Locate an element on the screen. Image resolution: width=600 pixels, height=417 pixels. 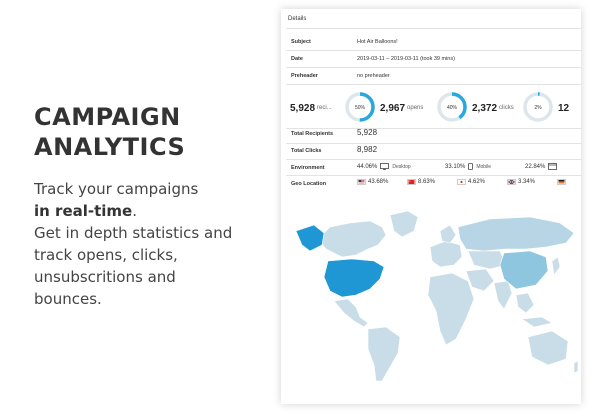
preheader-label: Preheader is located at coordinates (304, 76).